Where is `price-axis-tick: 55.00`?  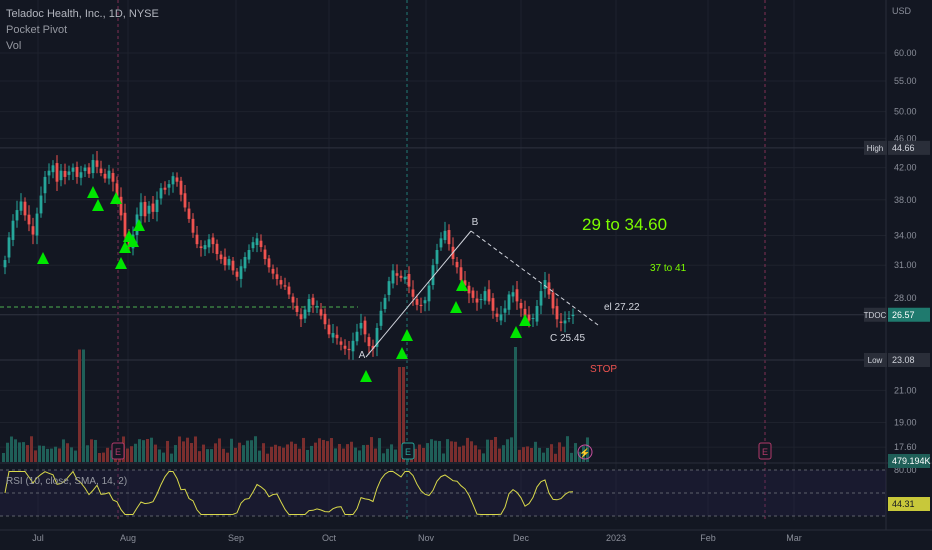
price-axis-tick: 55.00 is located at coordinates (905, 81).